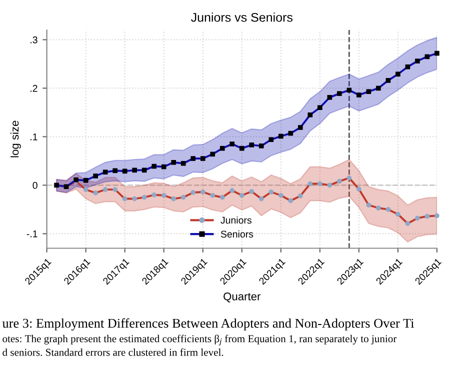 The width and height of the screenshot is (450, 375). What do you see at coordinates (34, 137) in the screenshot?
I see `y-tick-label: .1` at bounding box center [34, 137].